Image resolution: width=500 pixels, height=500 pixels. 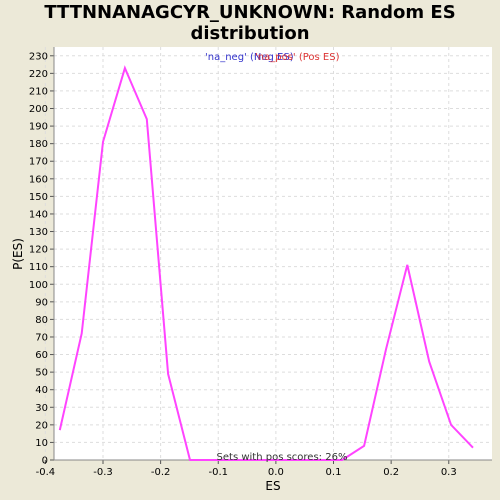 What do you see at coordinates (334, 472) in the screenshot?
I see `x-tick-label: 0.1` at bounding box center [334, 472].